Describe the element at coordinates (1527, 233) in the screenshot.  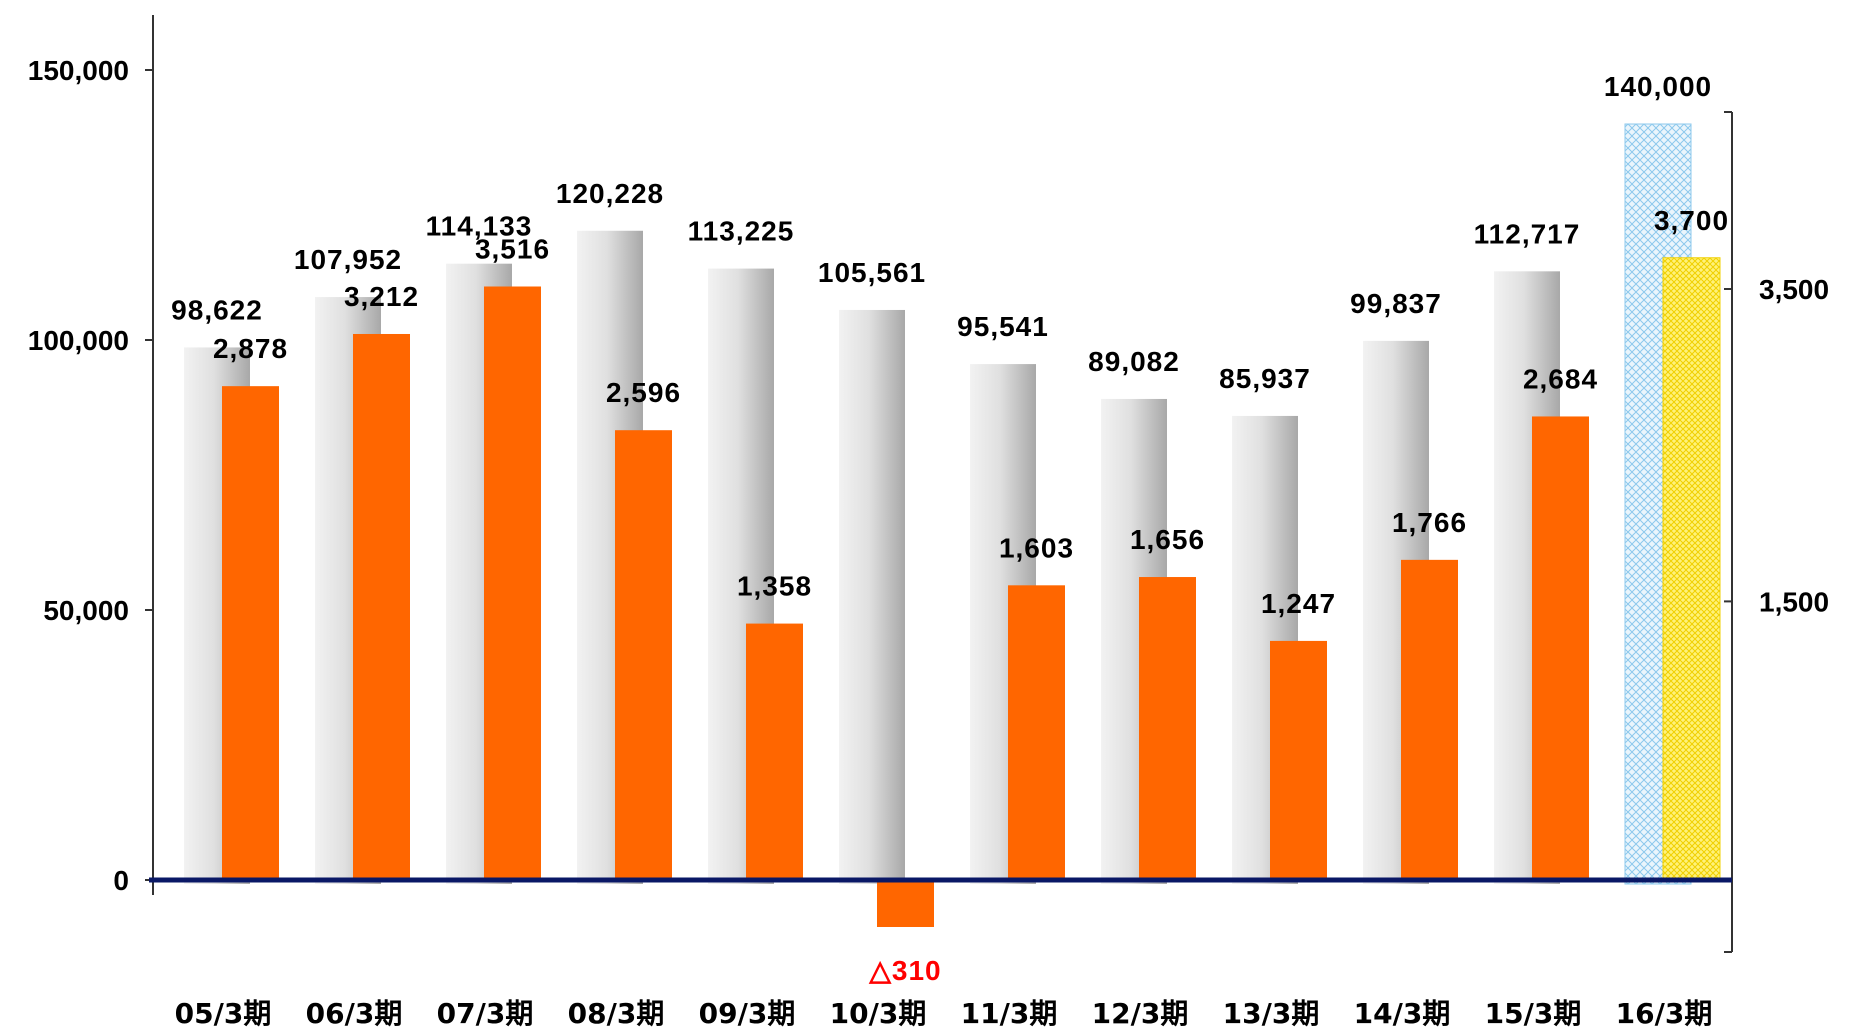
I see `sales-value-label: 112,717` at that location.